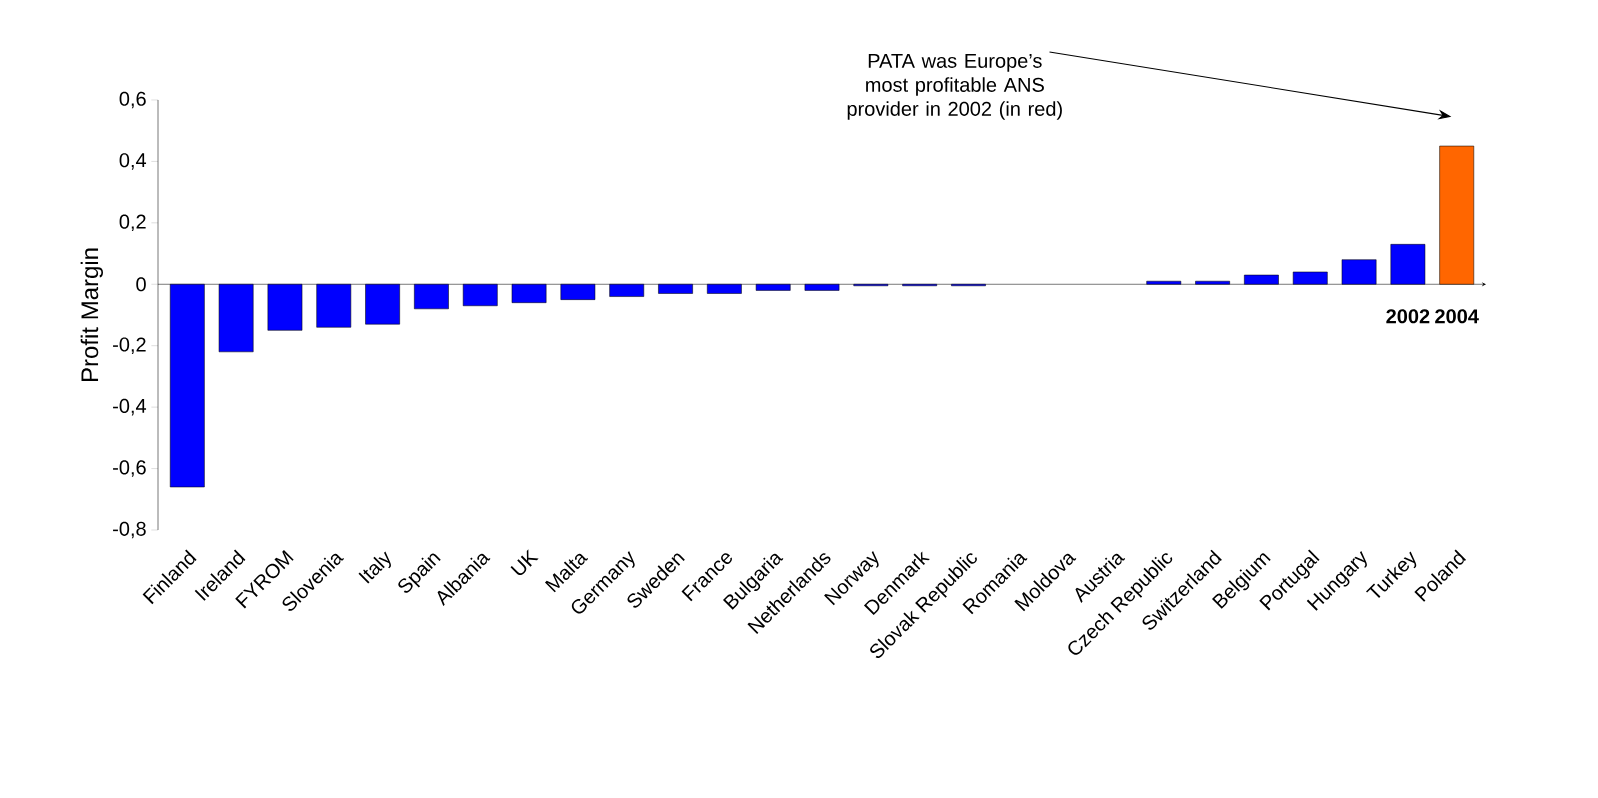  What do you see at coordinates (129, 530) in the screenshot?
I see `y-tick-label: -0,8` at bounding box center [129, 530].